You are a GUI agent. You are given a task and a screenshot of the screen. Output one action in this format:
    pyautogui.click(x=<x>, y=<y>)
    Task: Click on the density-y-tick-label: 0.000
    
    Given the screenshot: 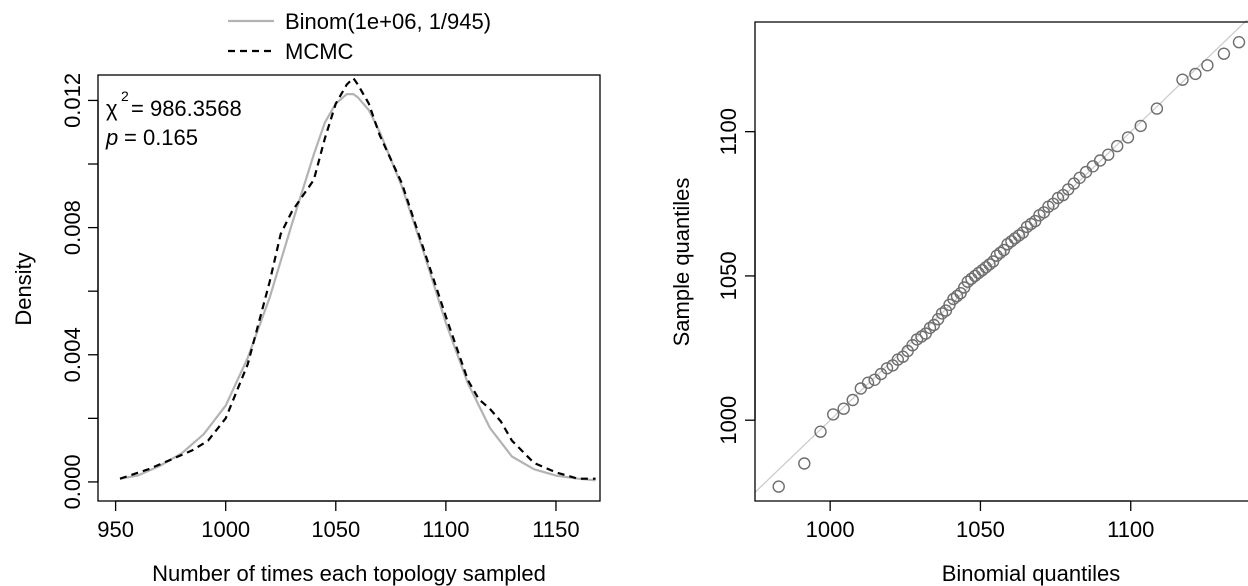 What is the action you would take?
    pyautogui.click(x=72, y=481)
    